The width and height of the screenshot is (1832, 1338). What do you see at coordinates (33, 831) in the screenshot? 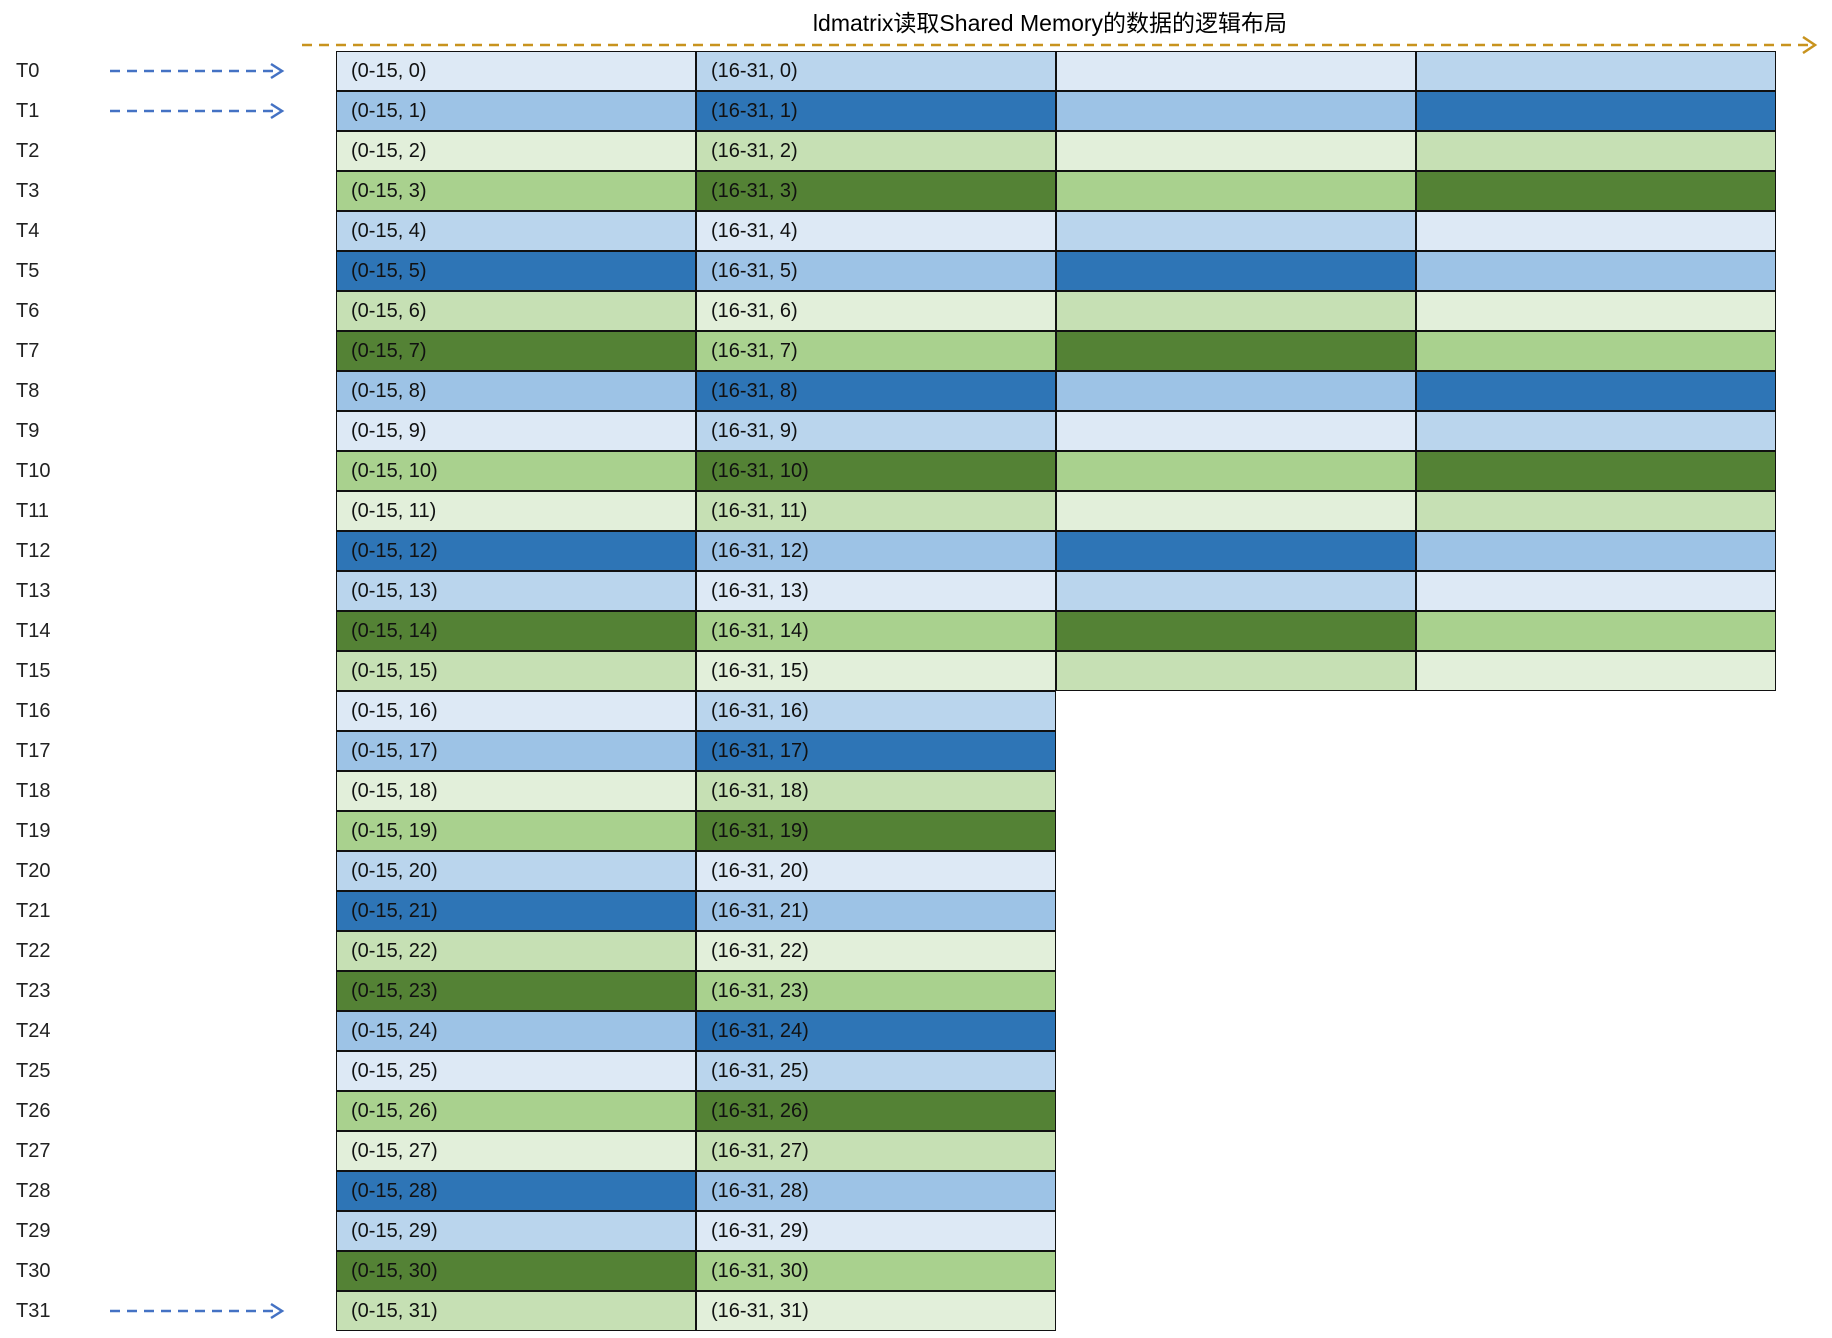
I see `thread-label: T19` at bounding box center [33, 831].